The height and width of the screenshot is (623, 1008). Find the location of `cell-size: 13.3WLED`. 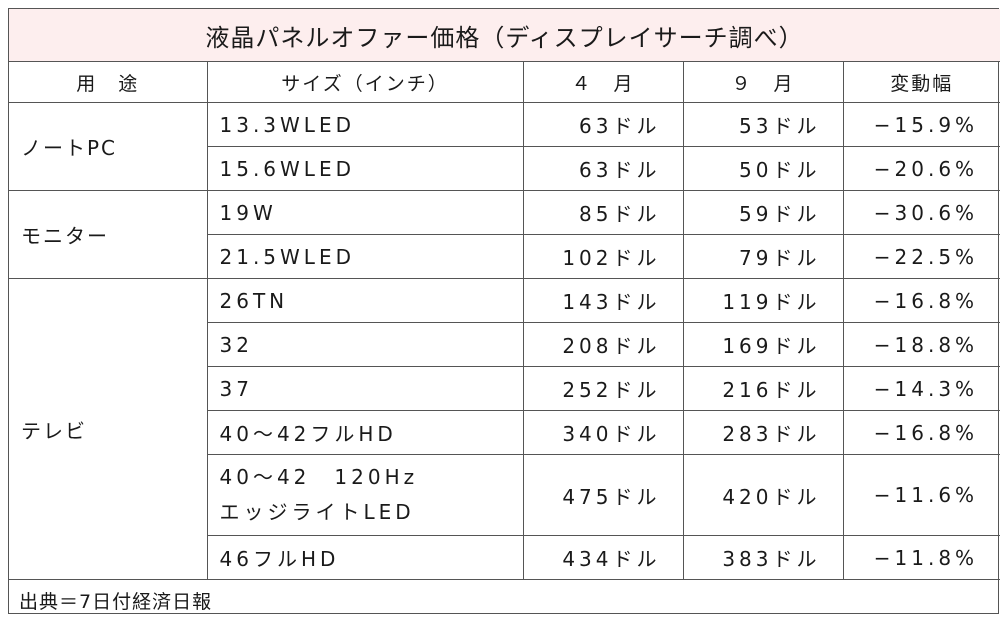

cell-size: 13.3WLED is located at coordinates (365, 124).